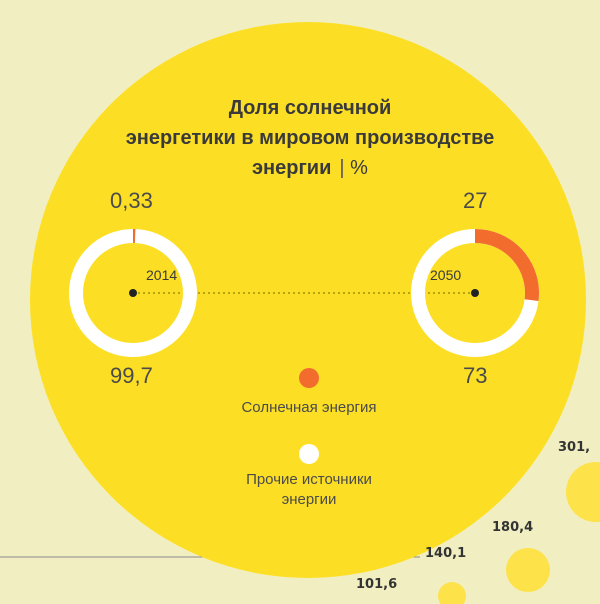 The image size is (600, 604). Describe the element at coordinates (310, 108) in the screenshot. I see `title-line-1: Доля солнечной` at that location.